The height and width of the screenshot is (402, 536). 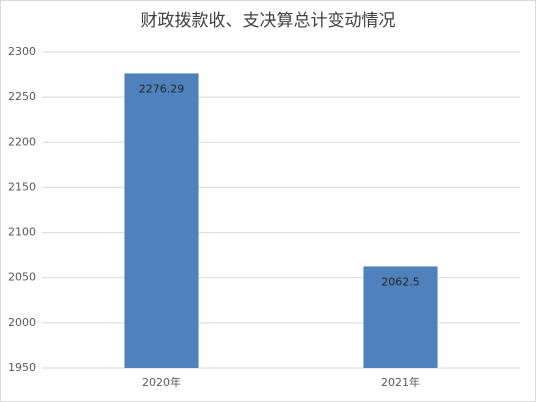 What do you see at coordinates (268, 21) in the screenshot?
I see `chart-title: 财政拨款收、支决算总计变动情况` at bounding box center [268, 21].